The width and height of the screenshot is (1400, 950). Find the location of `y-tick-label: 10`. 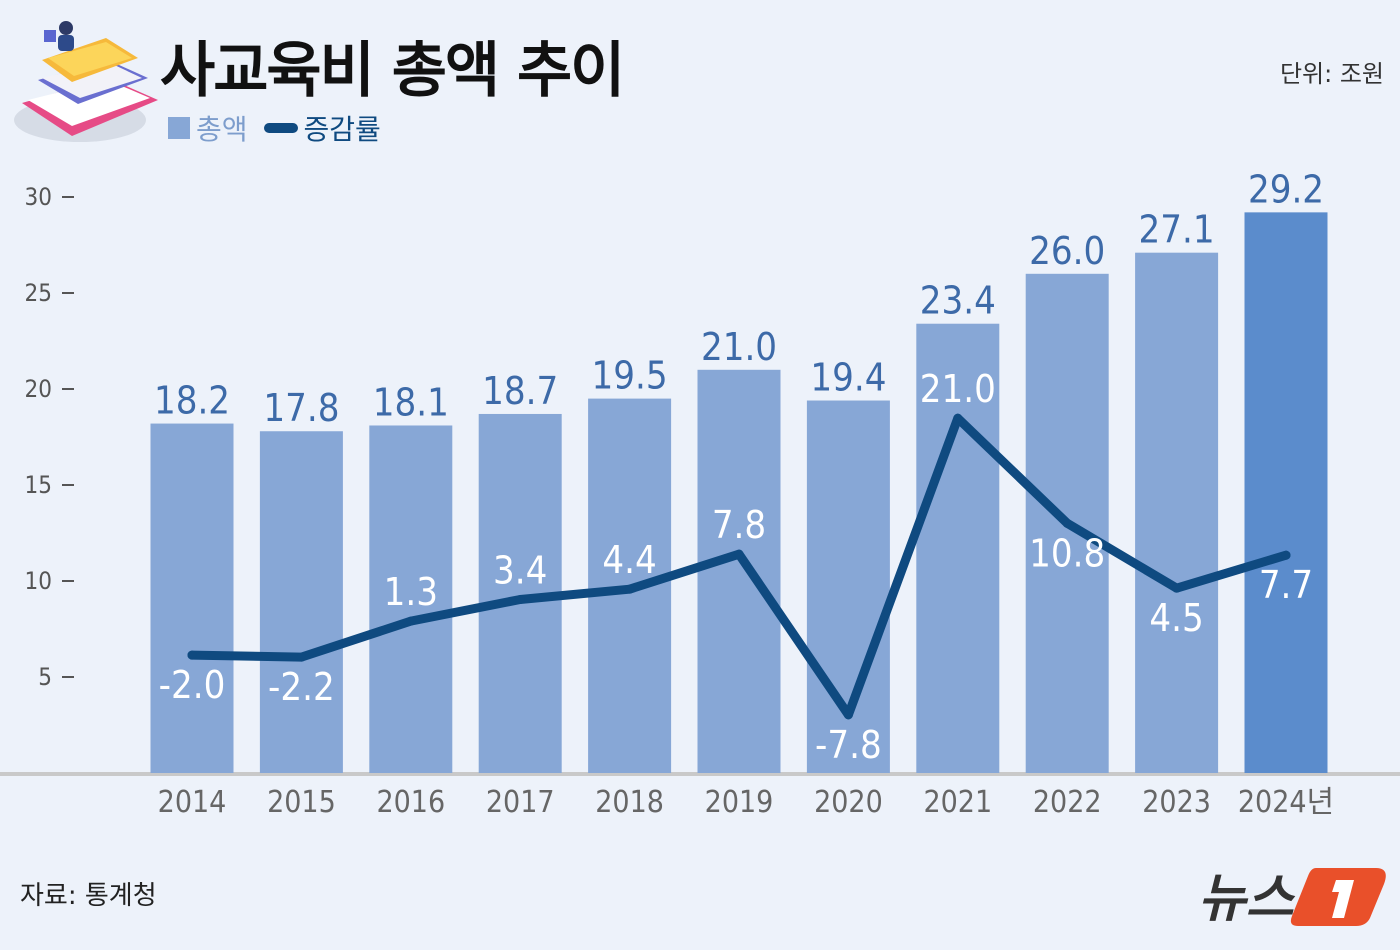

y-tick-label: 10 is located at coordinates (38, 581).